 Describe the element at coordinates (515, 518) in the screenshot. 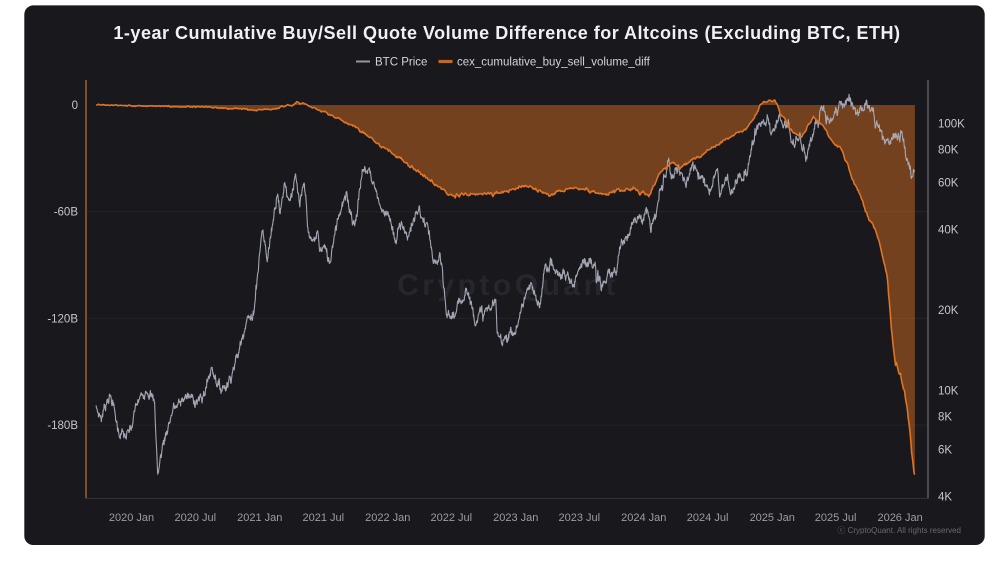

I see `svg-text: 2023 Jan` at that location.